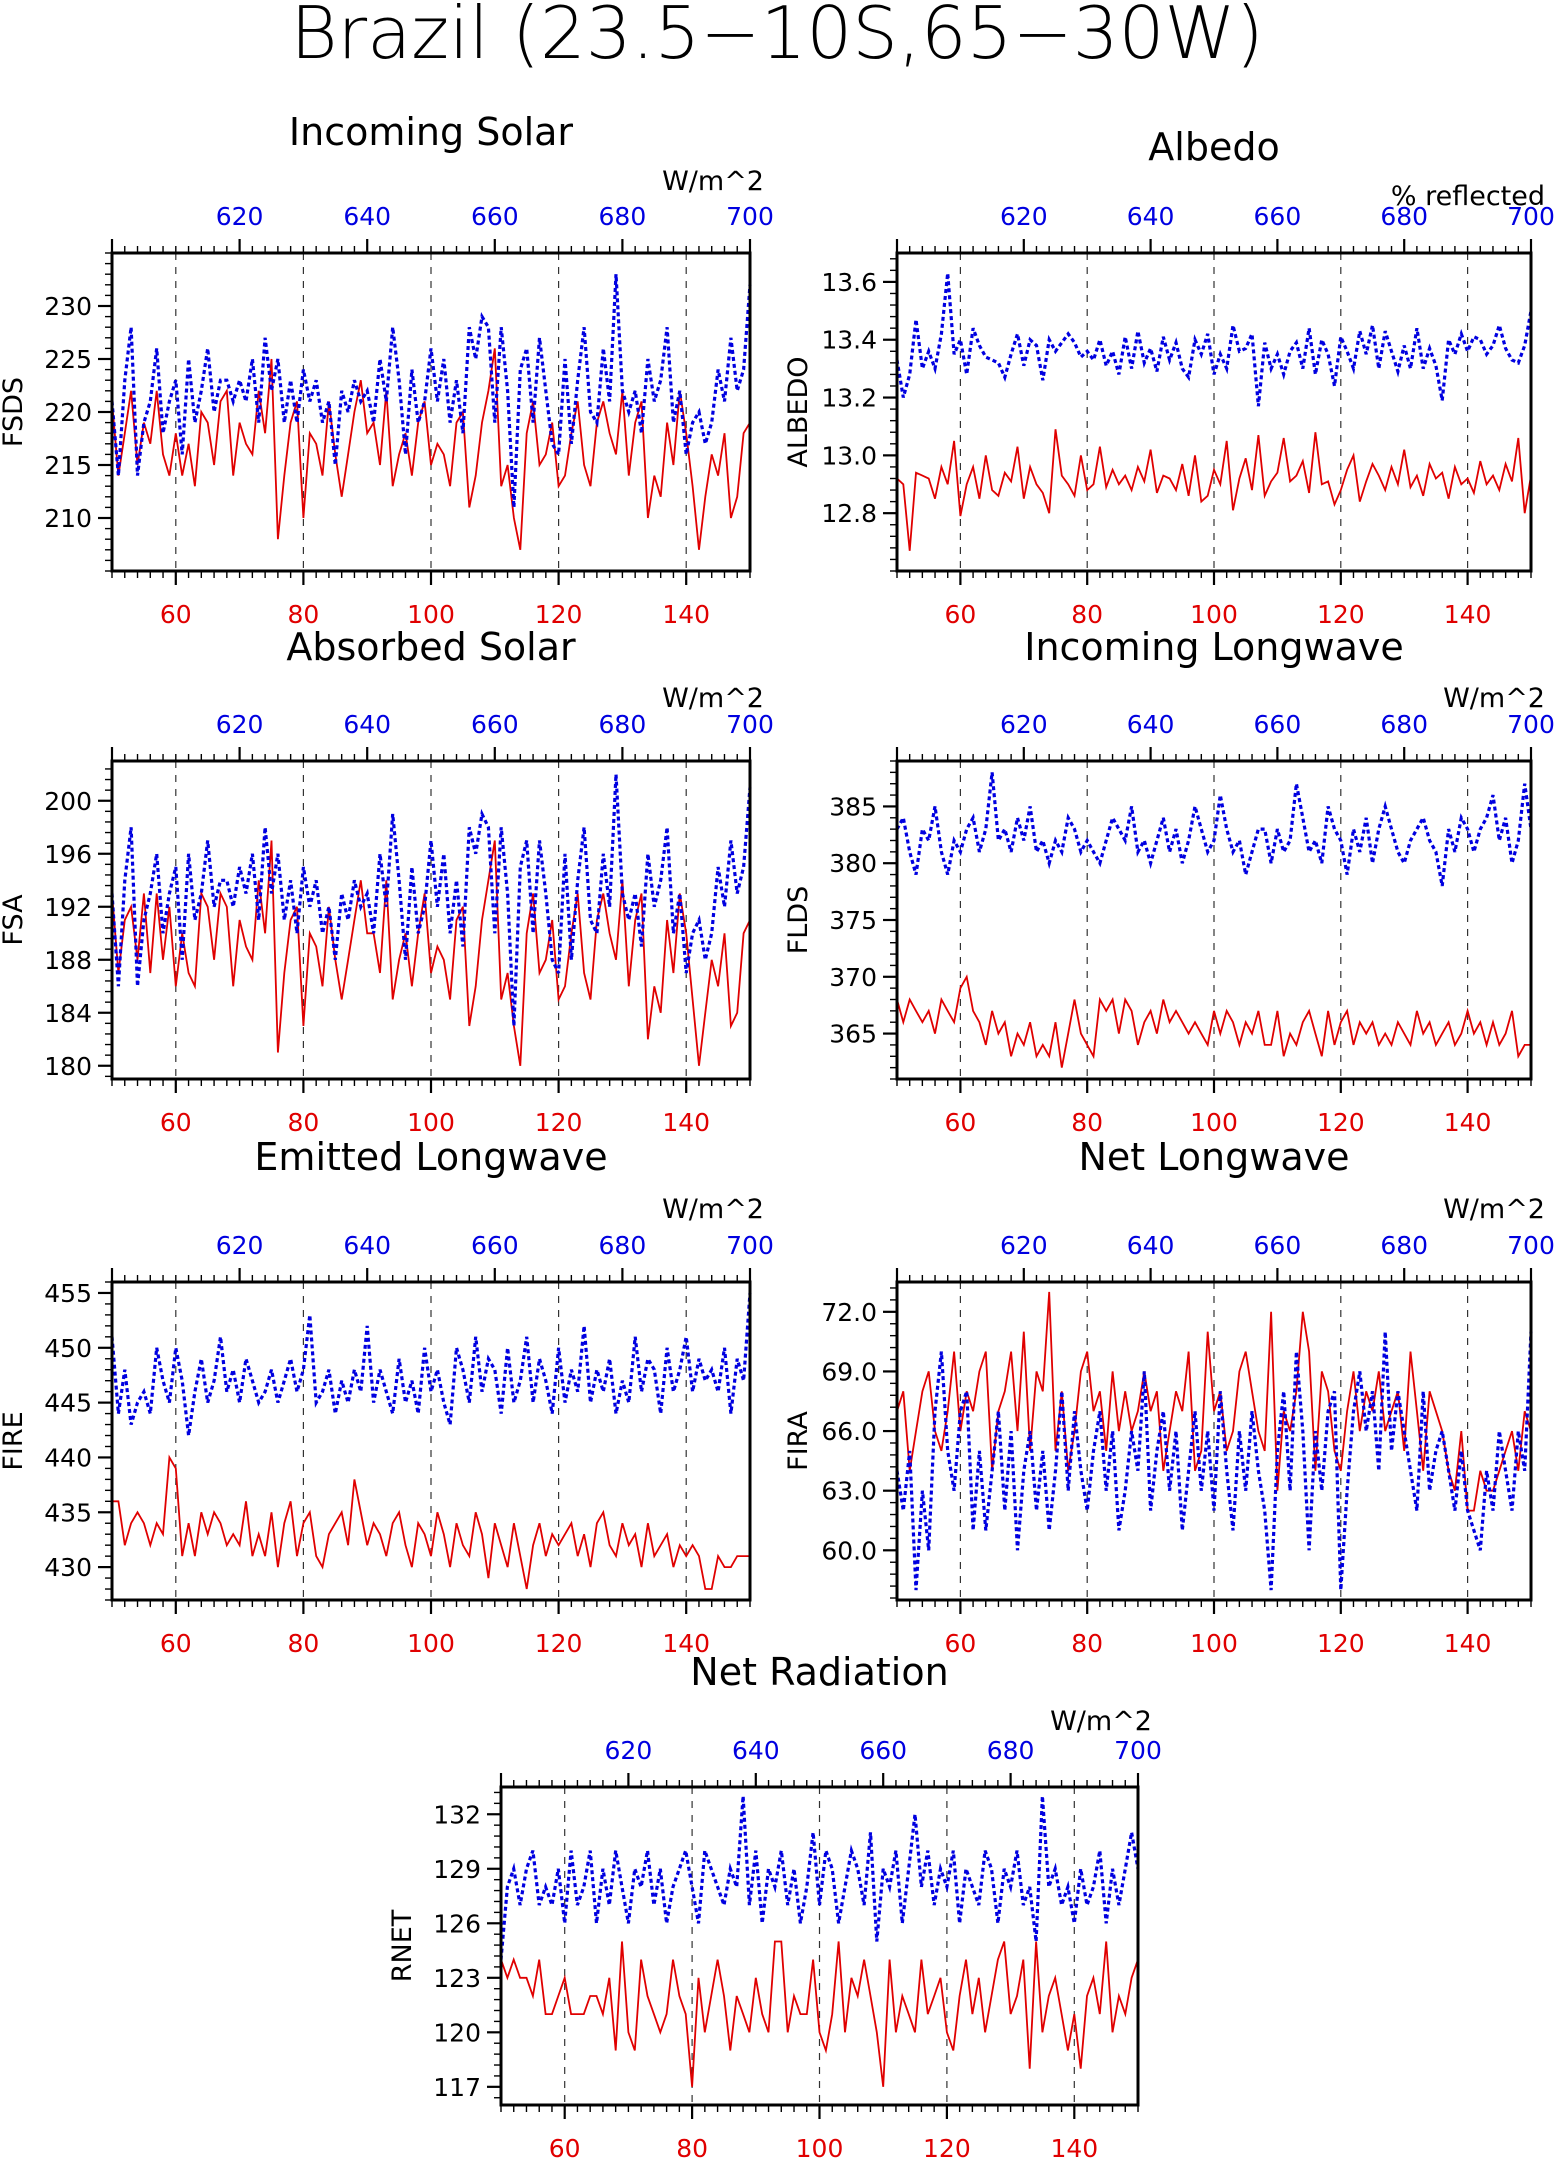 This screenshot has height=2164, width=1554. I want to click on y-tick-label: 13.6, so click(849, 282).